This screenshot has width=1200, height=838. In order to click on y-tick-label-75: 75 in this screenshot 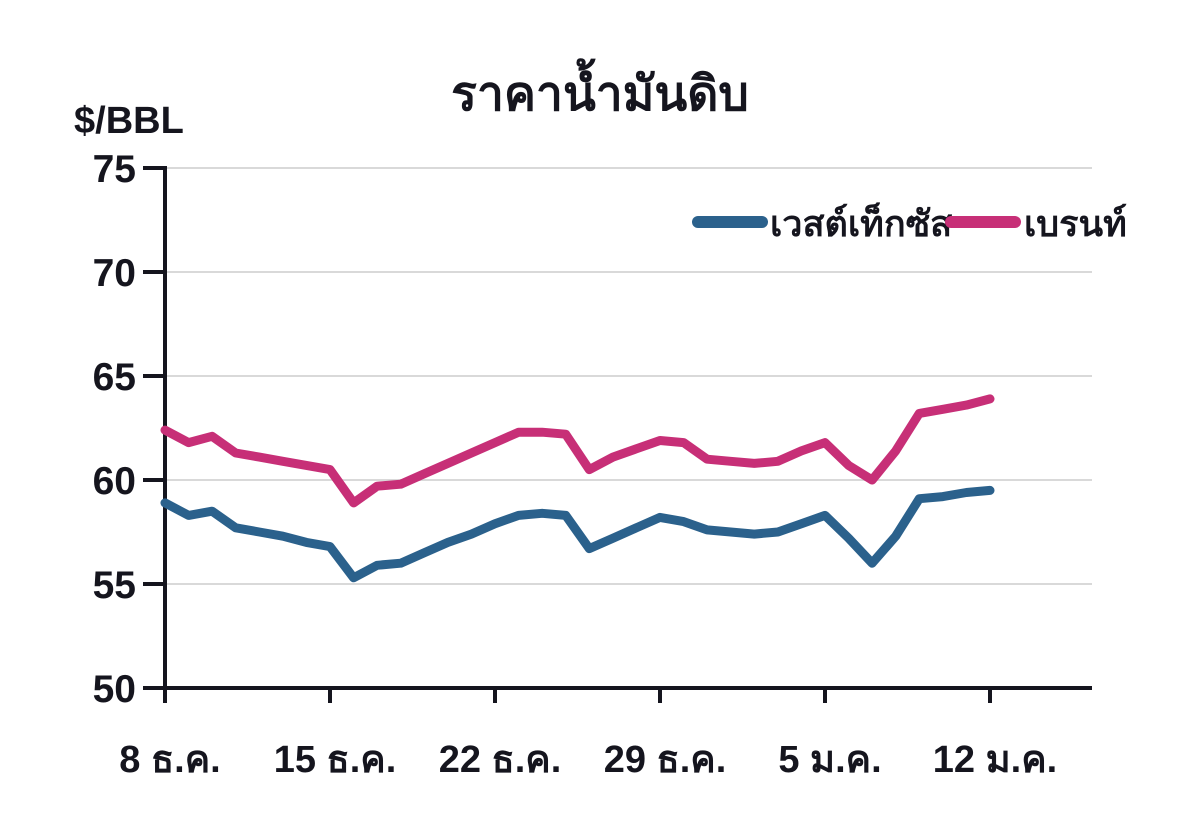, I will do `click(114, 169)`.